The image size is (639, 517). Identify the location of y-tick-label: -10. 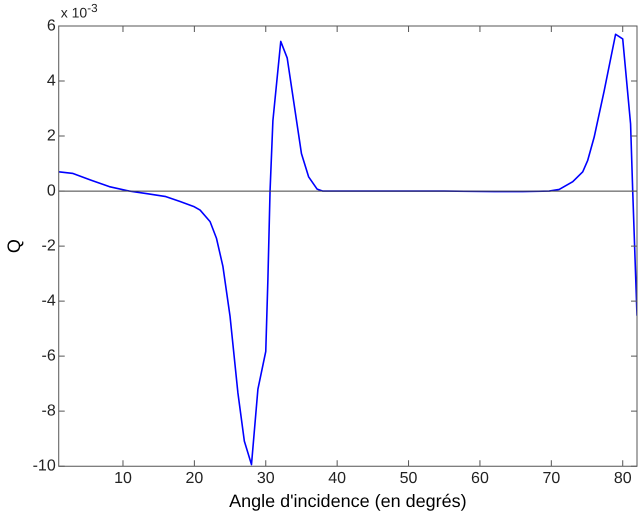
(44, 466).